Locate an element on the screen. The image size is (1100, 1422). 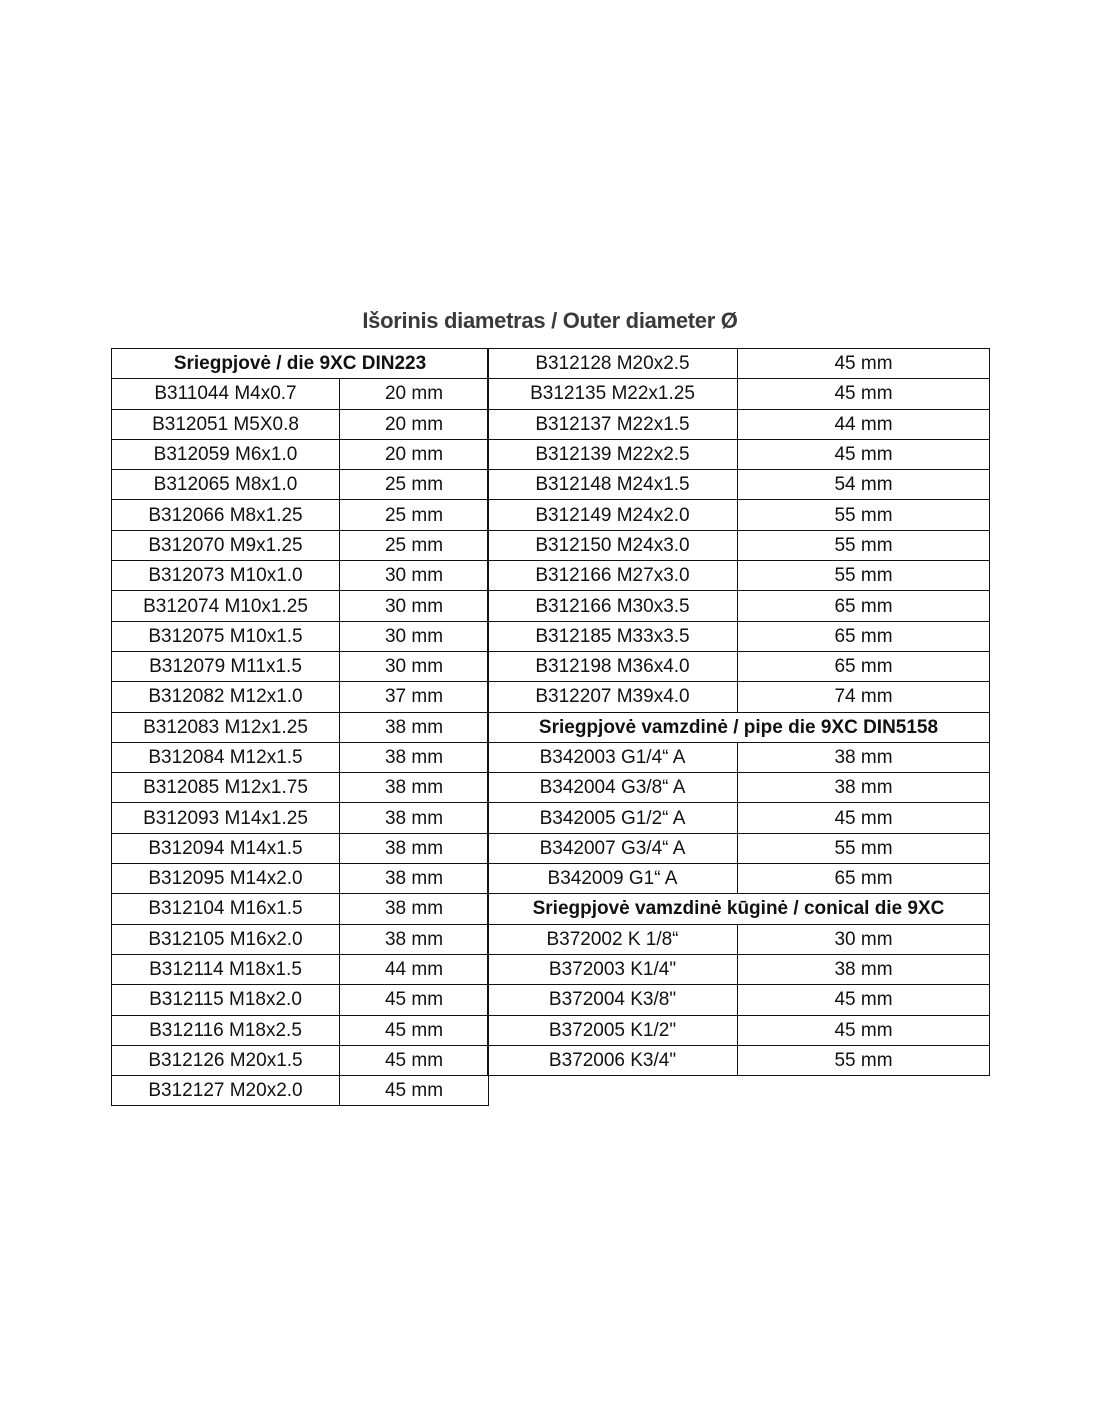
product-code-cell: B312207 M39x4.0 is located at coordinates (612, 697).